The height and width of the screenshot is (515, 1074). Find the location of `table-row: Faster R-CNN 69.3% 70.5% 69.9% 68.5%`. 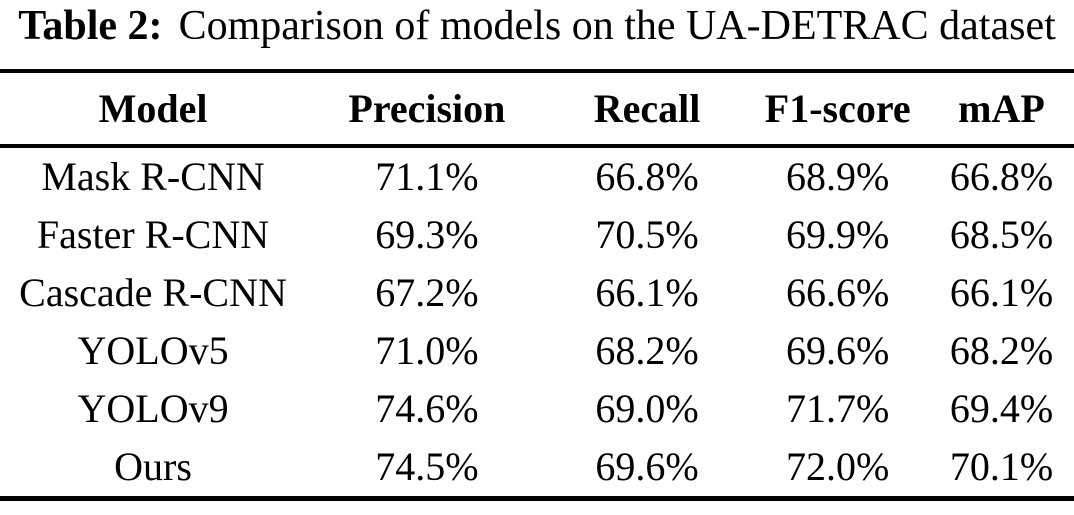

table-row: Faster R-CNN 69.3% 70.5% 69.9% 68.5% is located at coordinates (537, 235).